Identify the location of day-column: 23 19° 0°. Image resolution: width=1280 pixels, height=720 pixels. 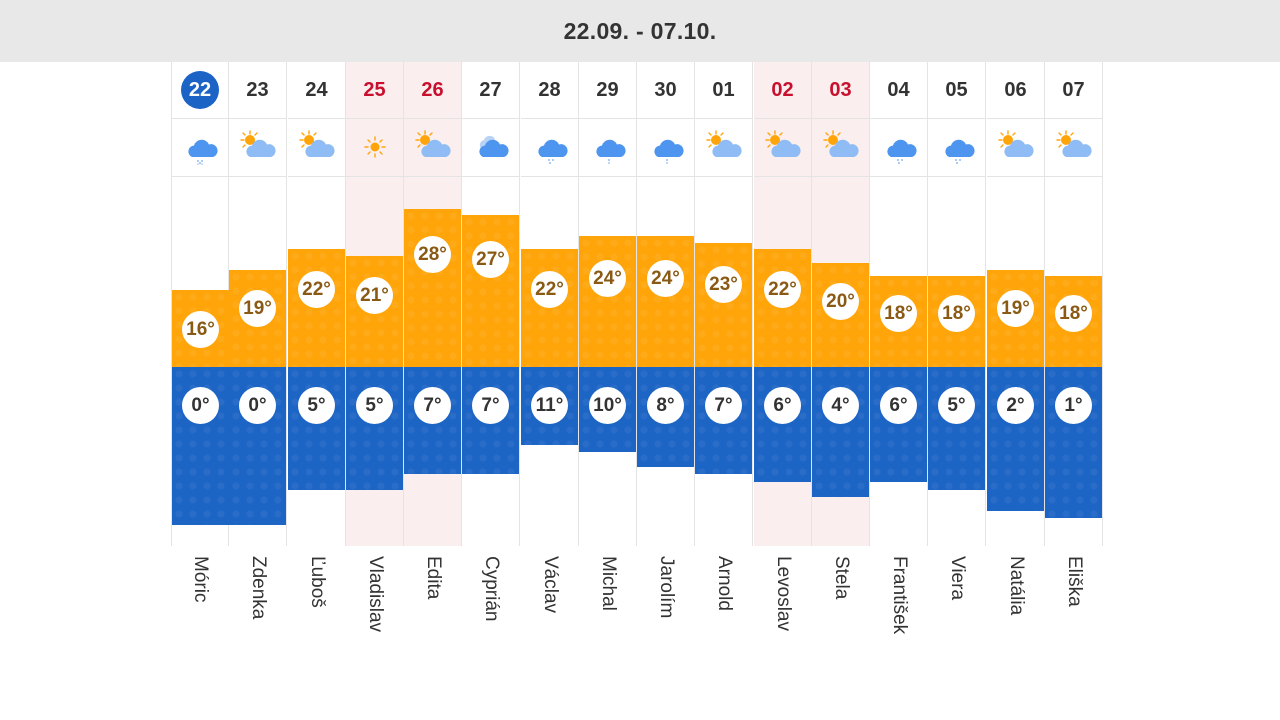
(258, 304).